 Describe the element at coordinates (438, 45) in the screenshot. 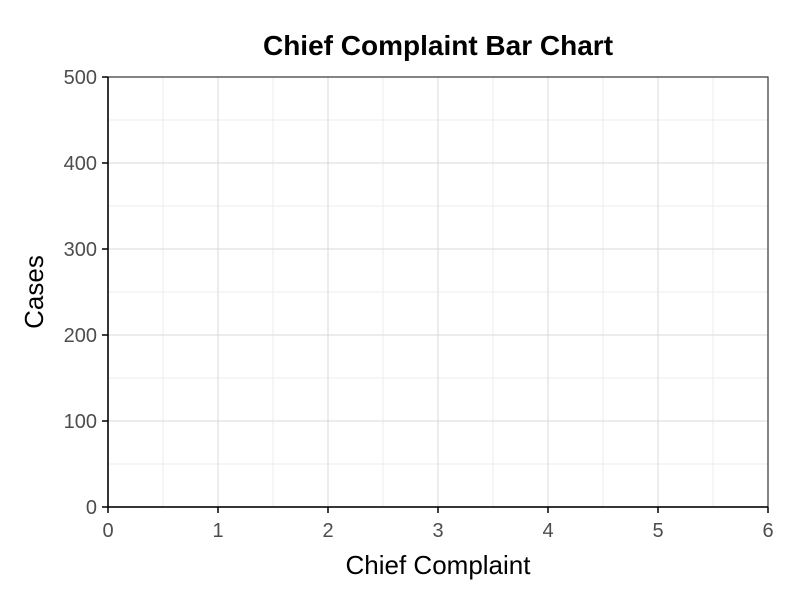

I see `chart-title: Chief Complaint Bar Chart` at that location.